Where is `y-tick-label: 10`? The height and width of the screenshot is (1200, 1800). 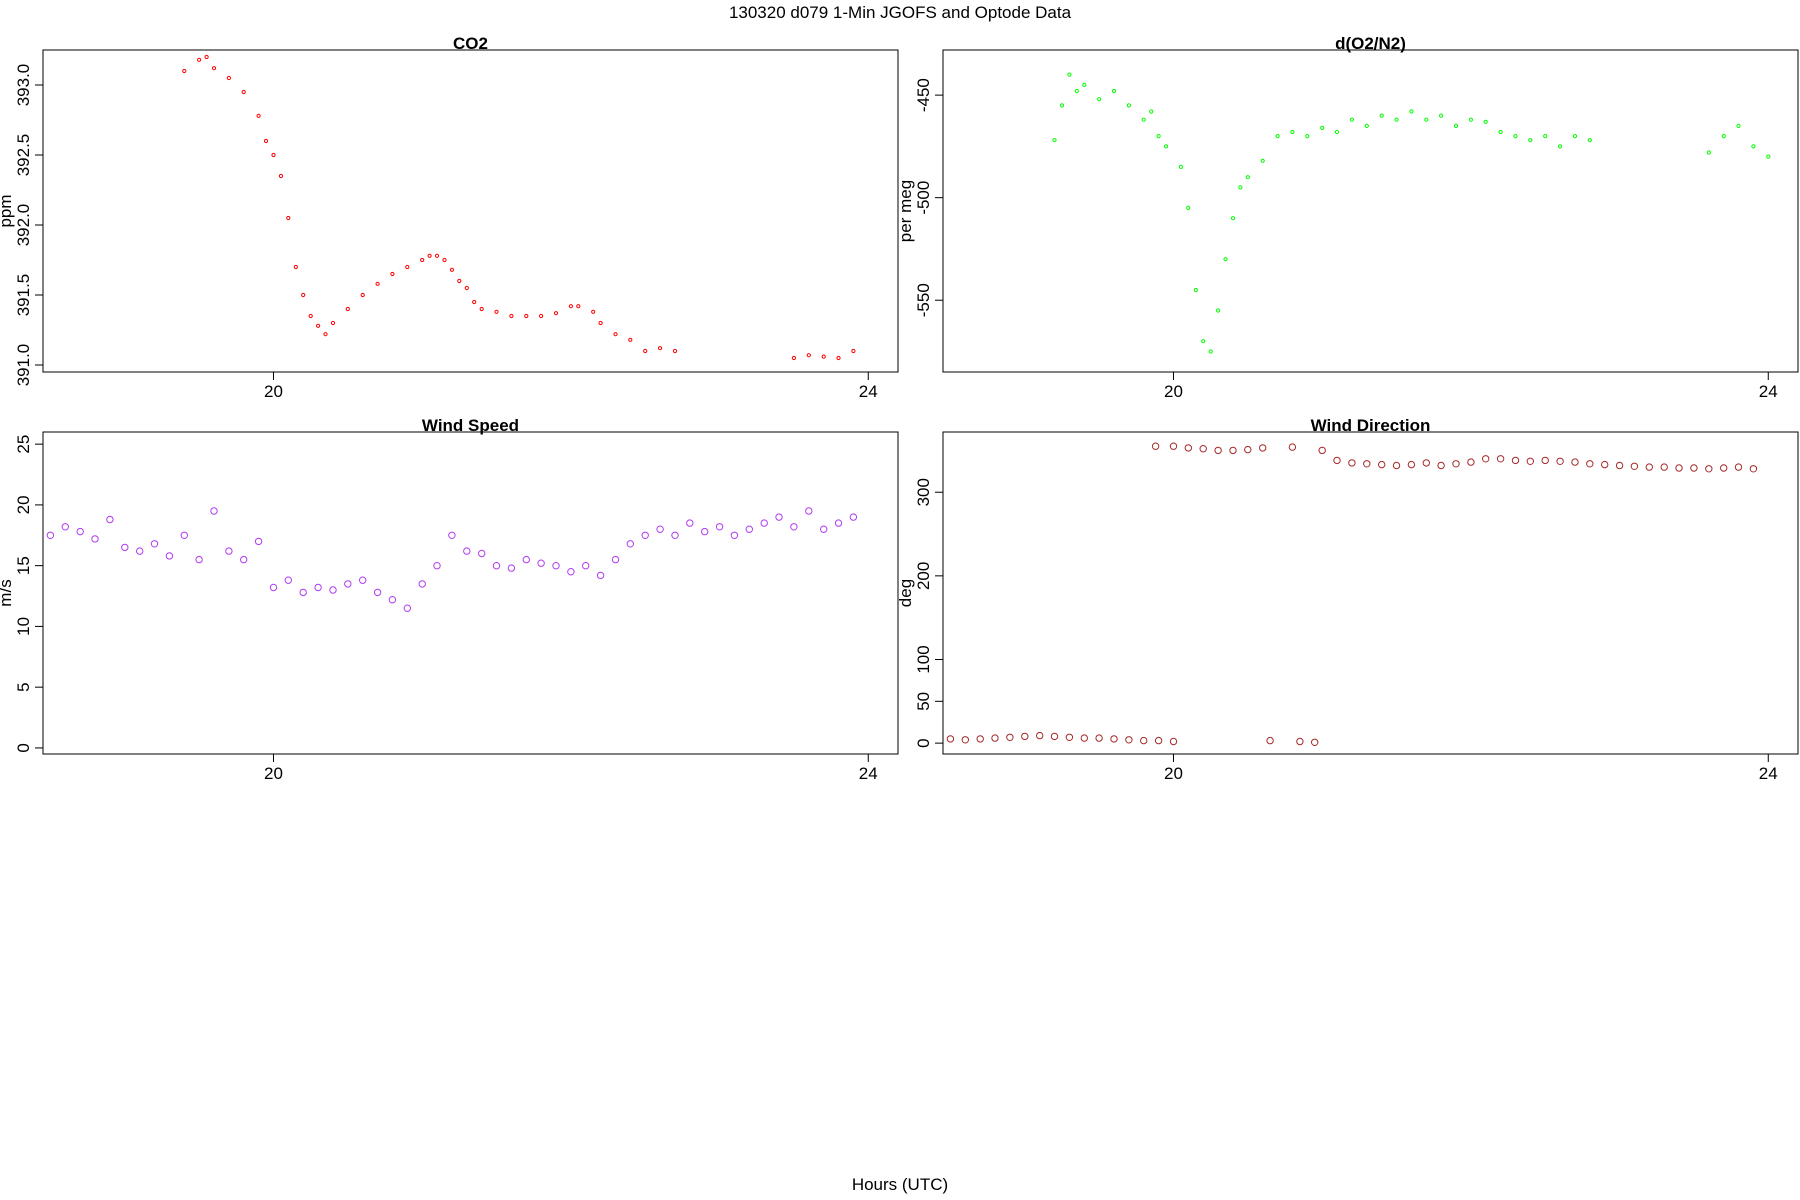 y-tick-label: 10 is located at coordinates (23, 626).